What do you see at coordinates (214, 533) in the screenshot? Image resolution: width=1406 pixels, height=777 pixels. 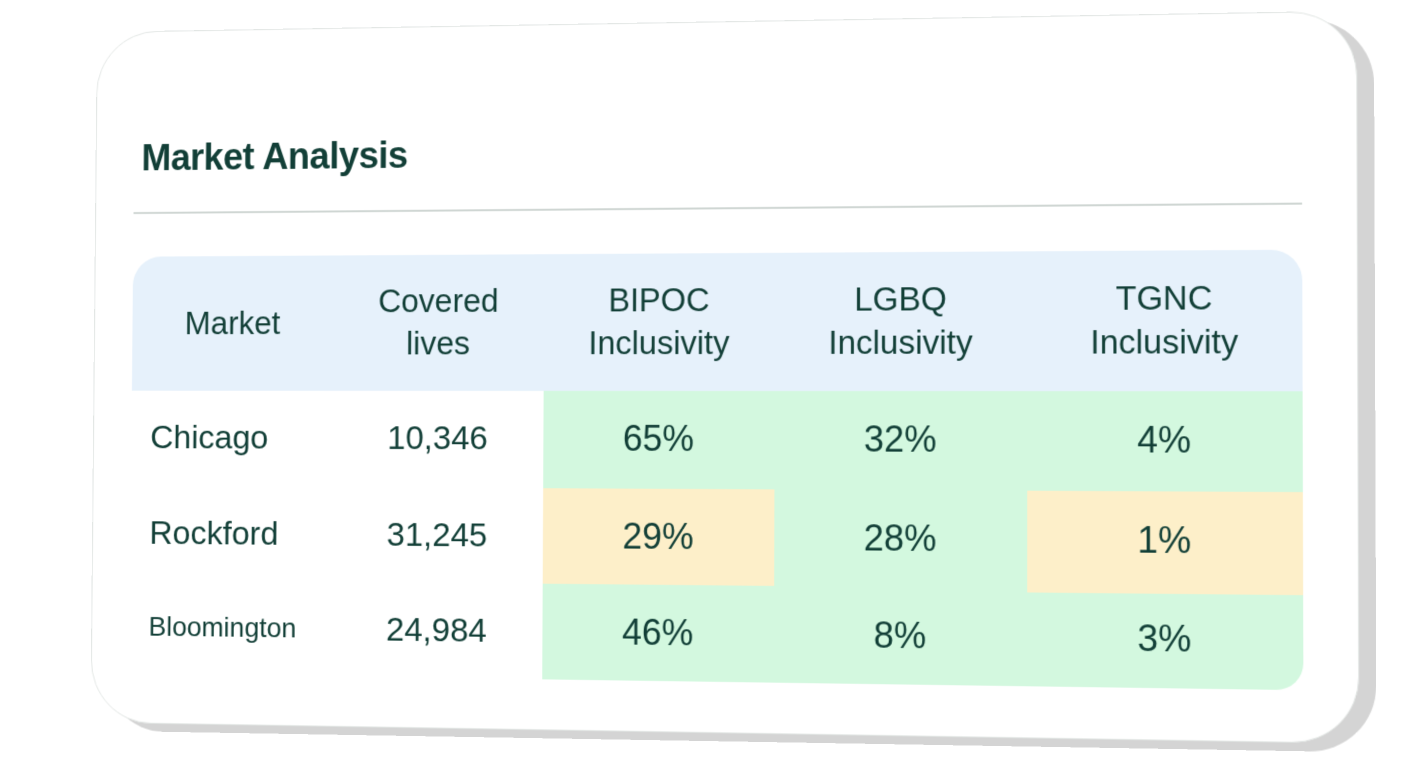 I see `market-cell: Rockford` at bounding box center [214, 533].